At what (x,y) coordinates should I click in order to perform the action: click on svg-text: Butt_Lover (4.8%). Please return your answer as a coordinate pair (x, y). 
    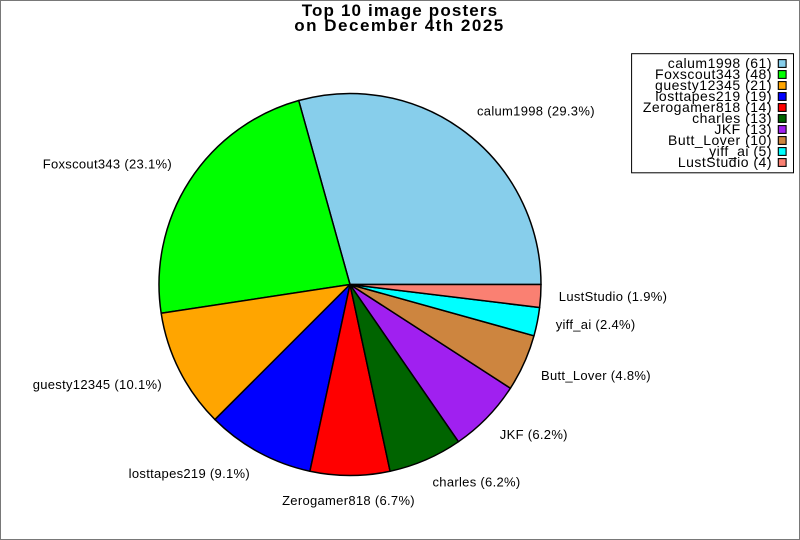
    Looking at the image, I should click on (596, 375).